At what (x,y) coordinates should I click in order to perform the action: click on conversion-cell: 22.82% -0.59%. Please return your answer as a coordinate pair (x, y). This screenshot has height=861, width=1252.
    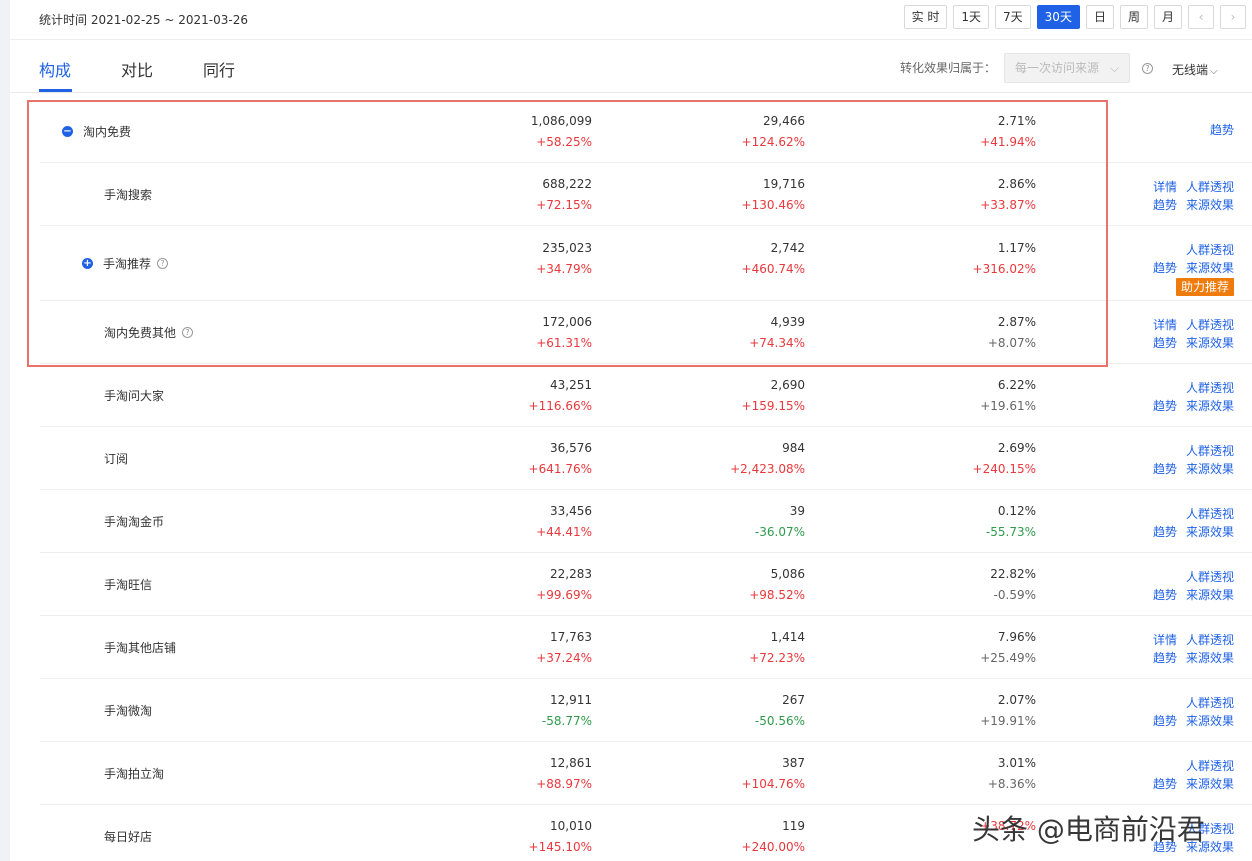
    Looking at the image, I should click on (1013, 585).